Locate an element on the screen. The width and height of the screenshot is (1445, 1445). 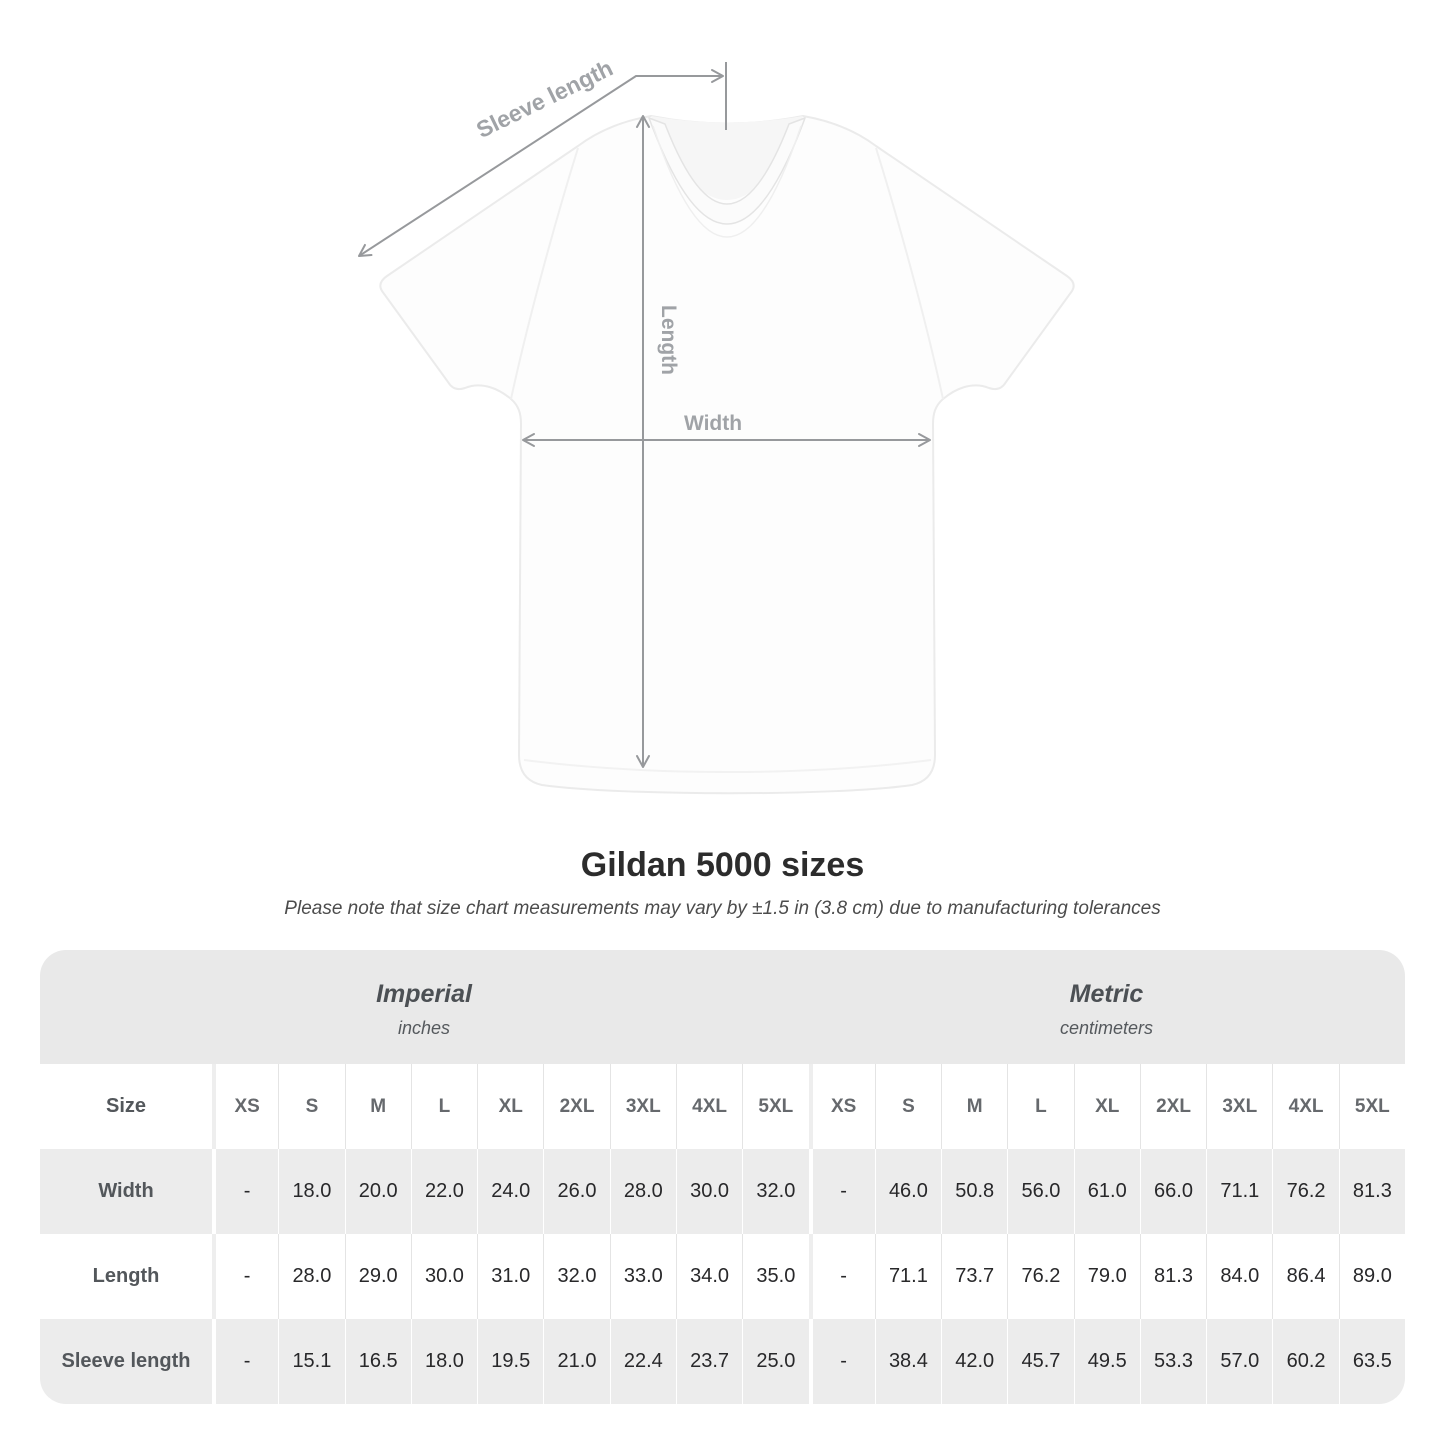
value-cell: 50.8 is located at coordinates (974, 1191).